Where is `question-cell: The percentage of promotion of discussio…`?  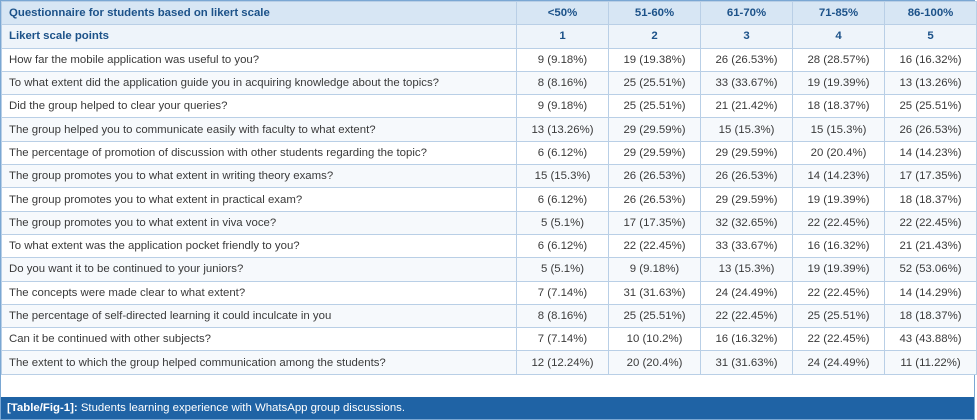 question-cell: The percentage of promotion of discussio… is located at coordinates (259, 153).